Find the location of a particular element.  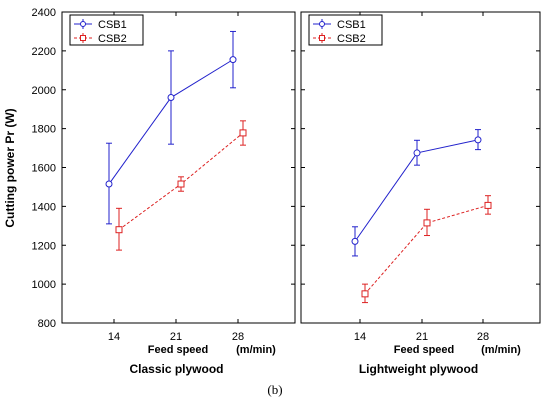

figure-caption: (b) is located at coordinates (274, 389).